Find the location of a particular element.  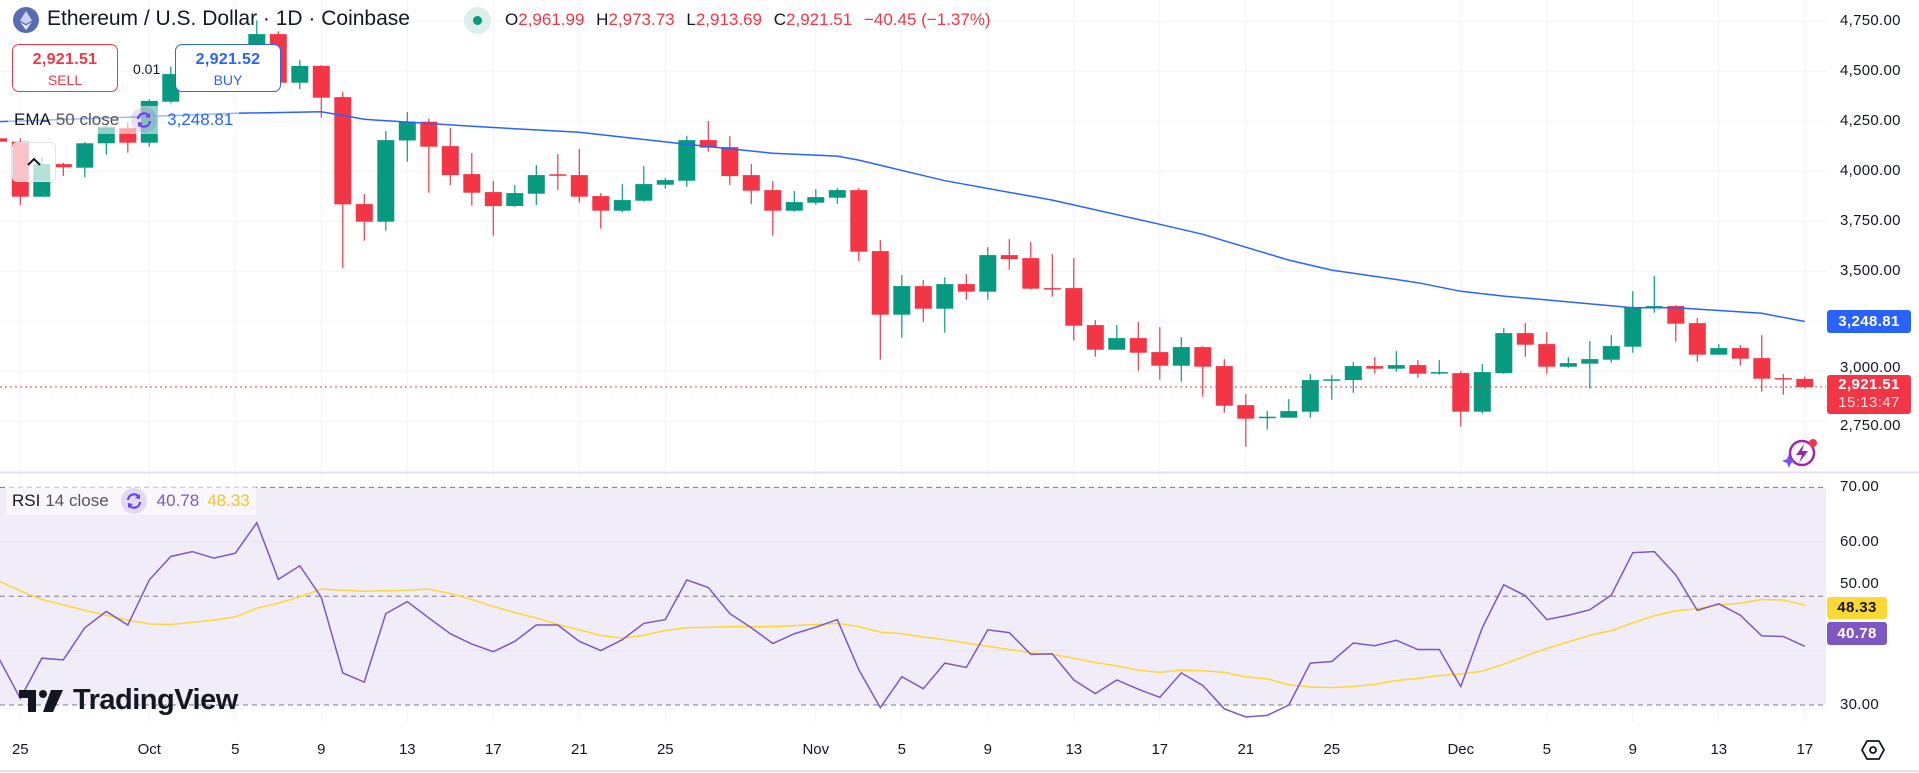

price-tick-label: 2,750.00 is located at coordinates (1870, 426).